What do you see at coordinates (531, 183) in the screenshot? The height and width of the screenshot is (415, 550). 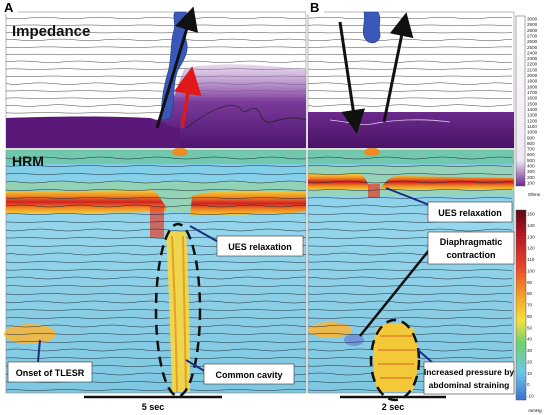 I see `impedance-scale-tick-label: 100` at bounding box center [531, 183].